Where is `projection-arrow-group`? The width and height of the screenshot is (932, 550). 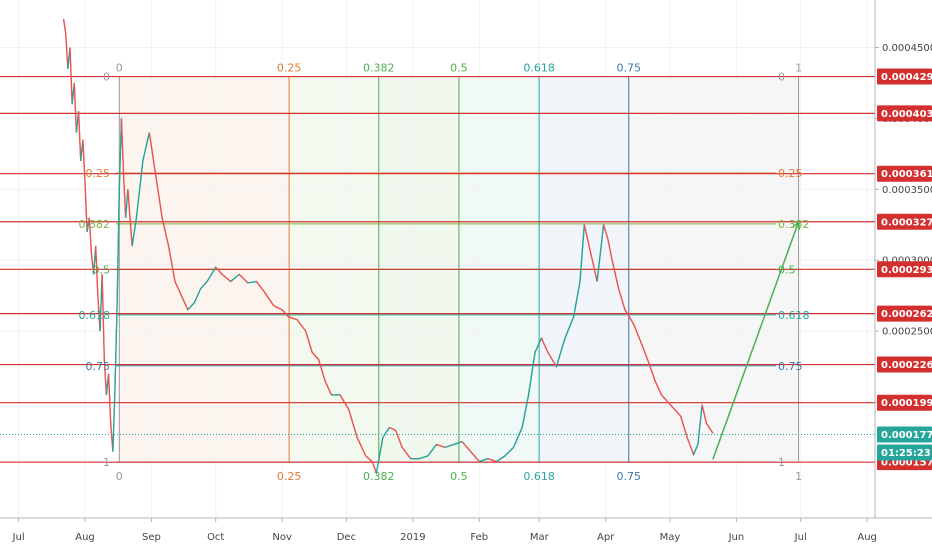 projection-arrow-group is located at coordinates (756, 340).